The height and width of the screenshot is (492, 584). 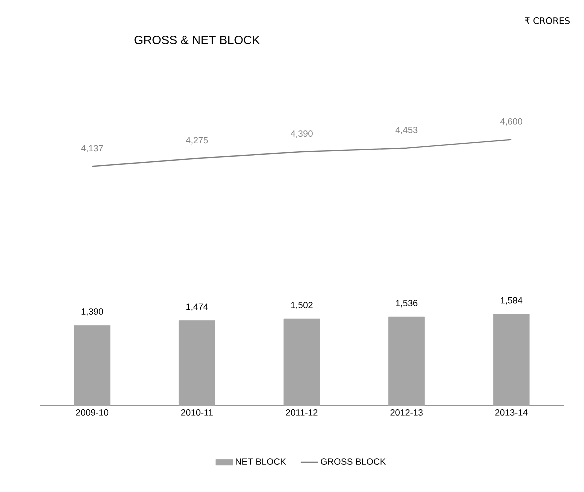 I want to click on data-label: 1,536, so click(x=407, y=304).